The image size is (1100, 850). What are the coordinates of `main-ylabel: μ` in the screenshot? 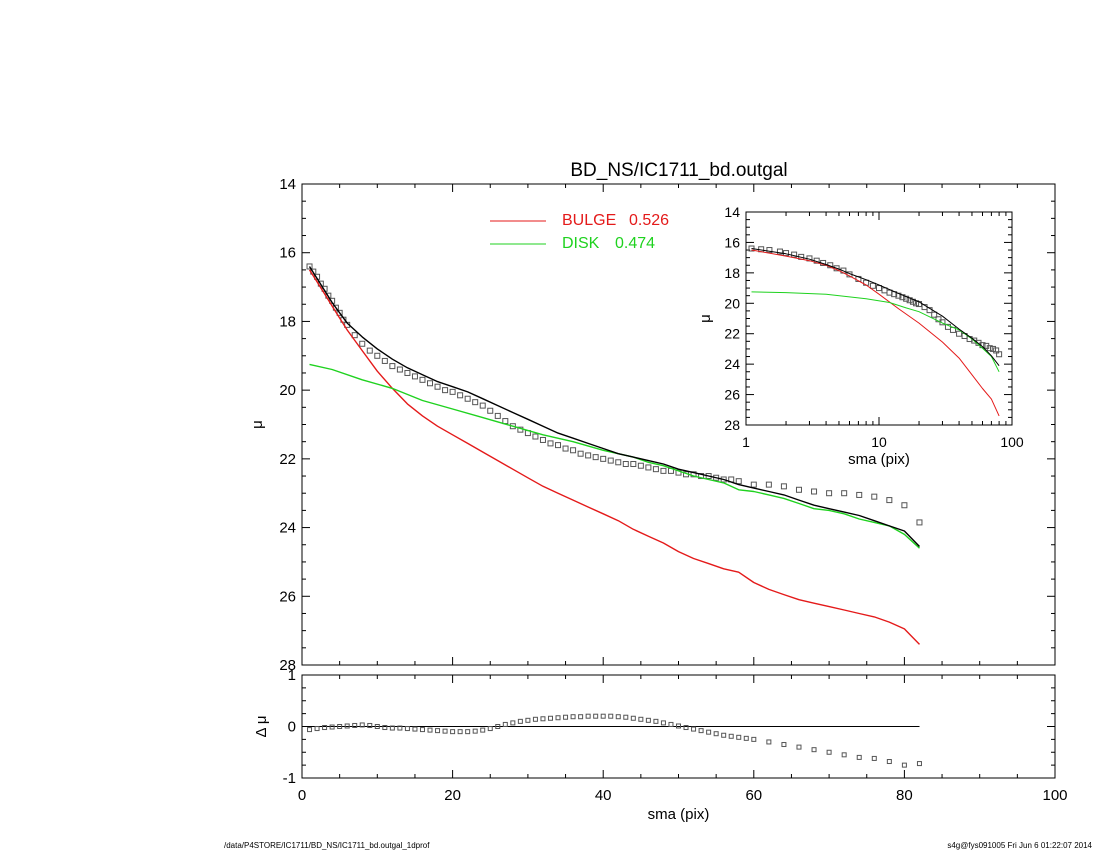 It's located at (257, 424).